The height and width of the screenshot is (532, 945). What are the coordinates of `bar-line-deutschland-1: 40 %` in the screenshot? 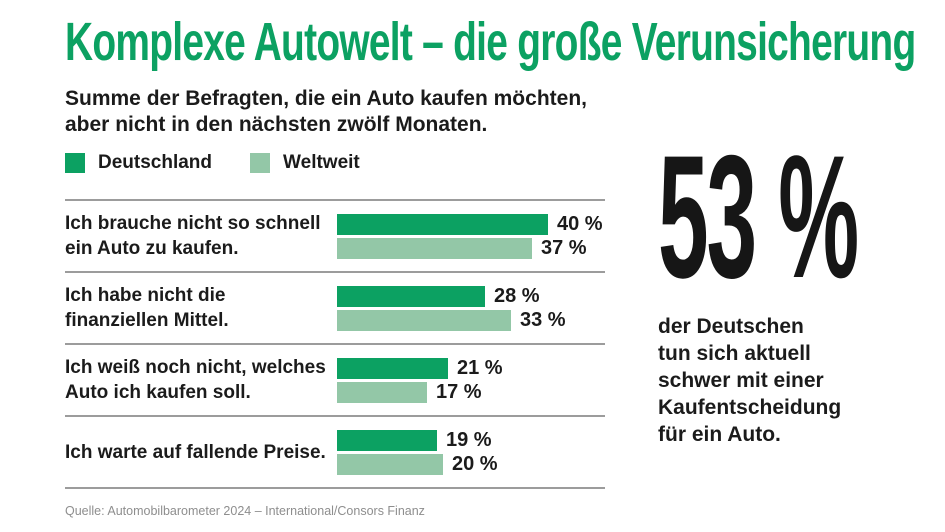 It's located at (471, 223).